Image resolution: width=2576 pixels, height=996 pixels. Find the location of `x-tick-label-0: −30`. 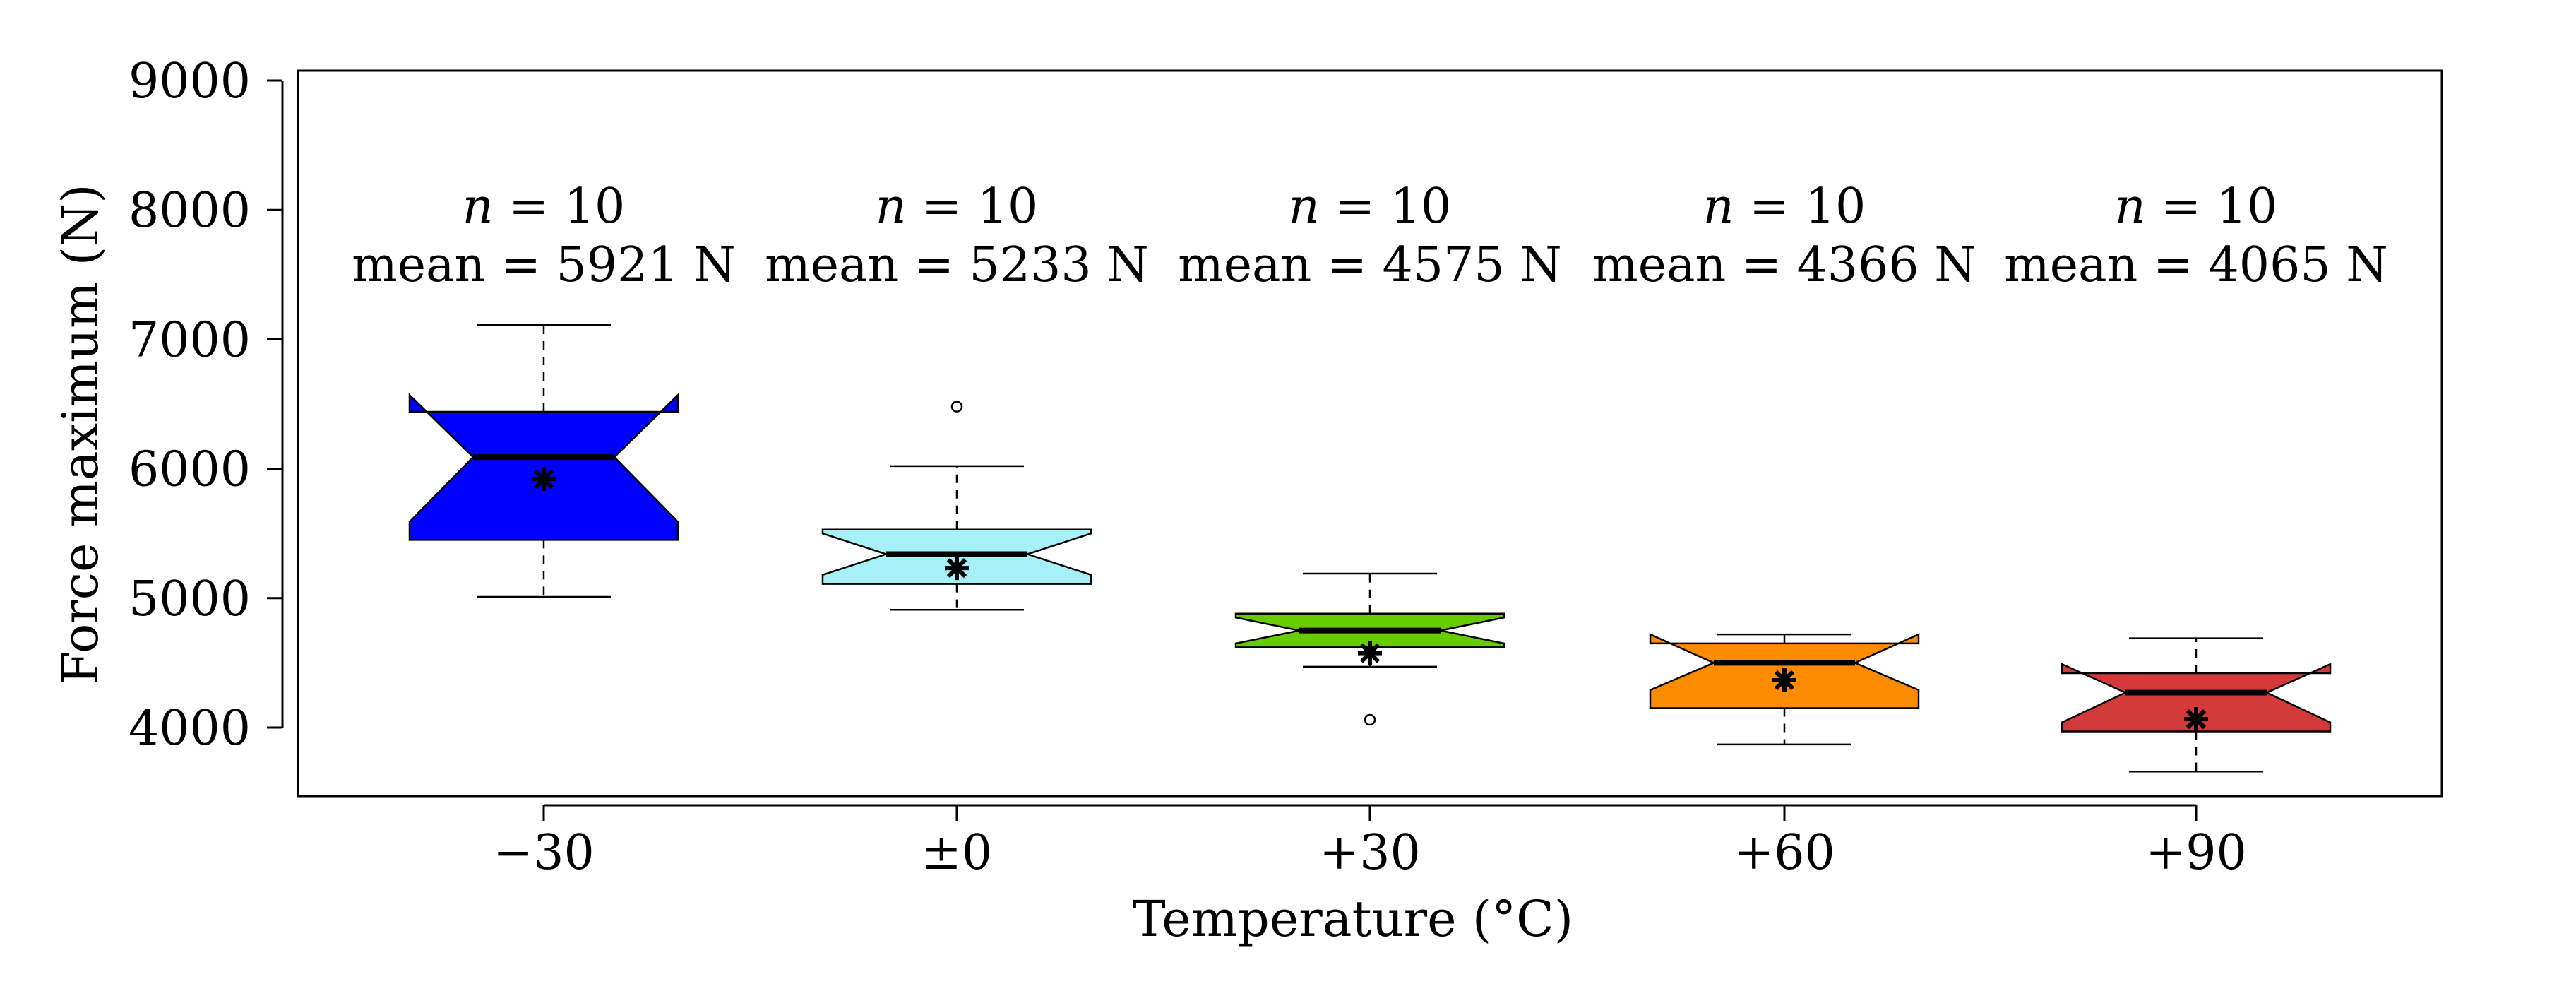

x-tick-label-0: −30 is located at coordinates (544, 853).